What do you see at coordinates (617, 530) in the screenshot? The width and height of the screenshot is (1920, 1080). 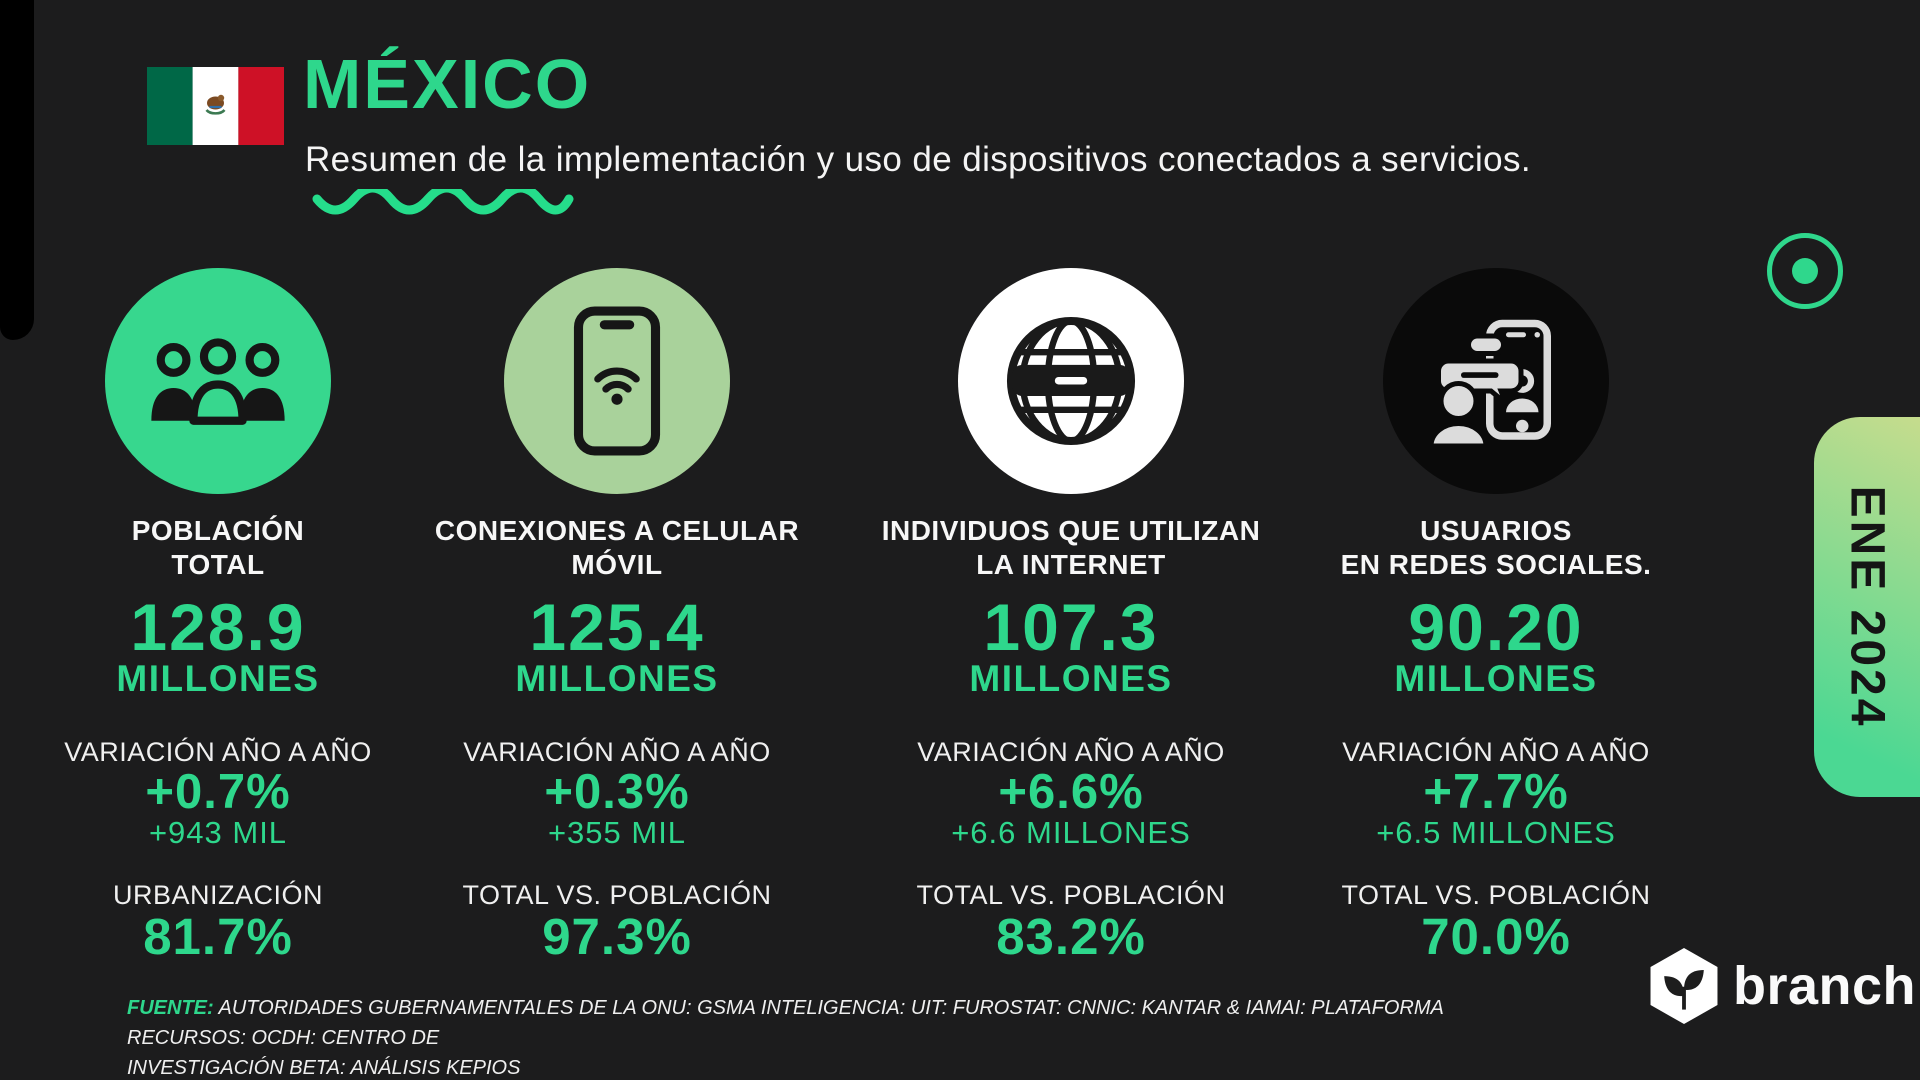 I see `stat-label-line1: CONEXIONES A CELULAR` at bounding box center [617, 530].